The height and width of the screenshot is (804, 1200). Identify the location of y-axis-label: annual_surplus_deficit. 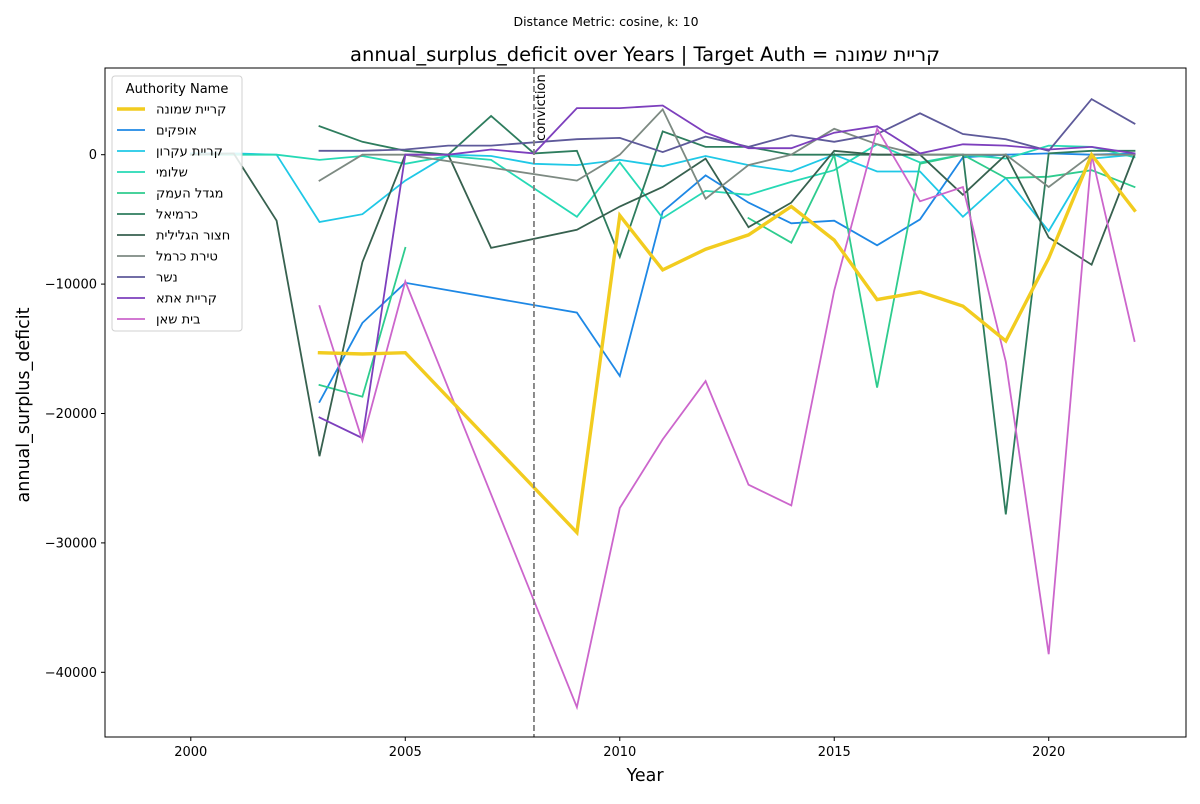
(24, 404).